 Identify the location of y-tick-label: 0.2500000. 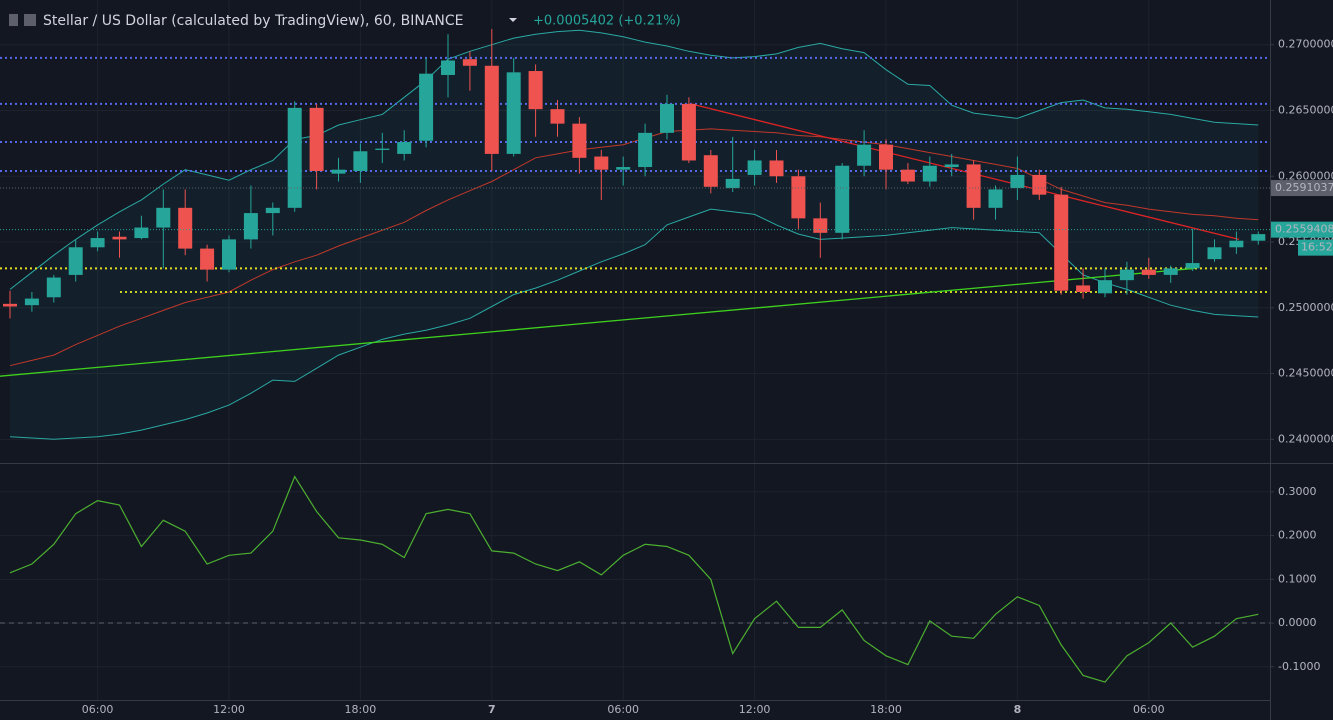
(1305, 307).